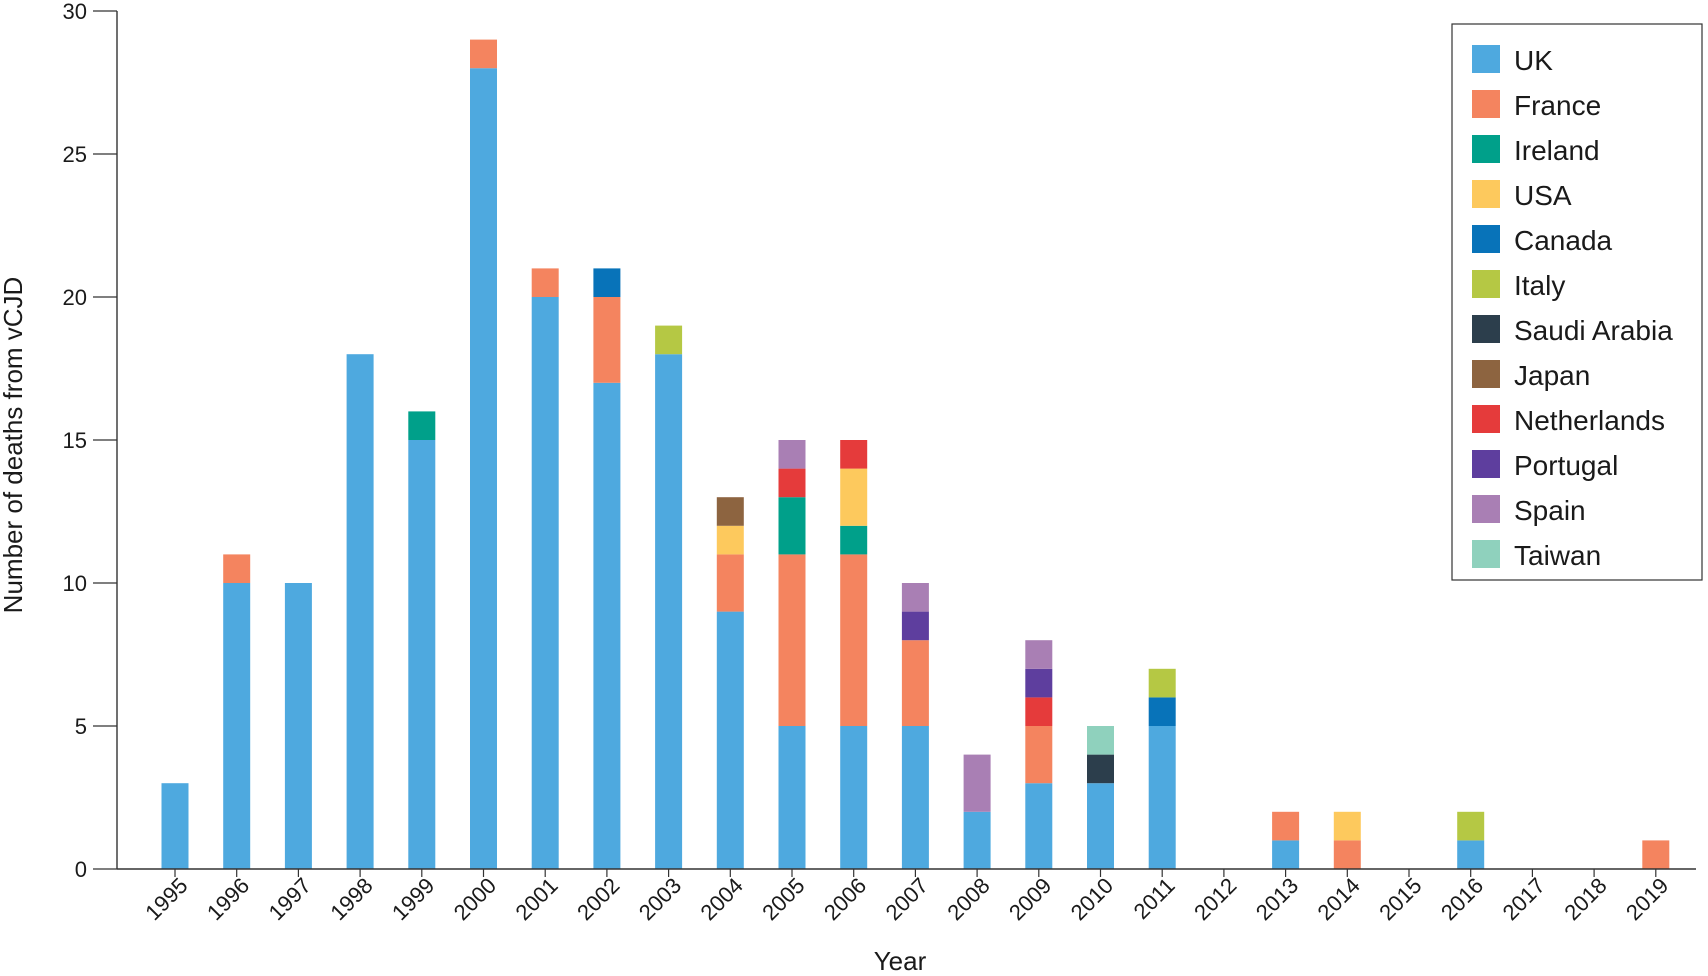 This screenshot has width=1708, height=976. I want to click on x-tick-label: 2014, so click(1339, 899).